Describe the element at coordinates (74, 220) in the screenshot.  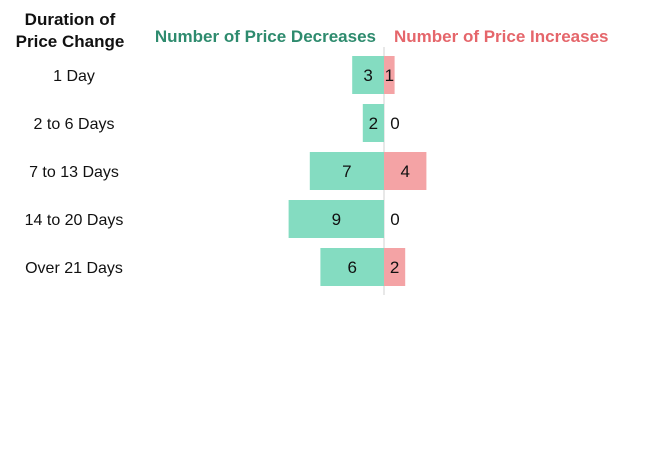
I see `category-label: 14 to 20 Days` at that location.